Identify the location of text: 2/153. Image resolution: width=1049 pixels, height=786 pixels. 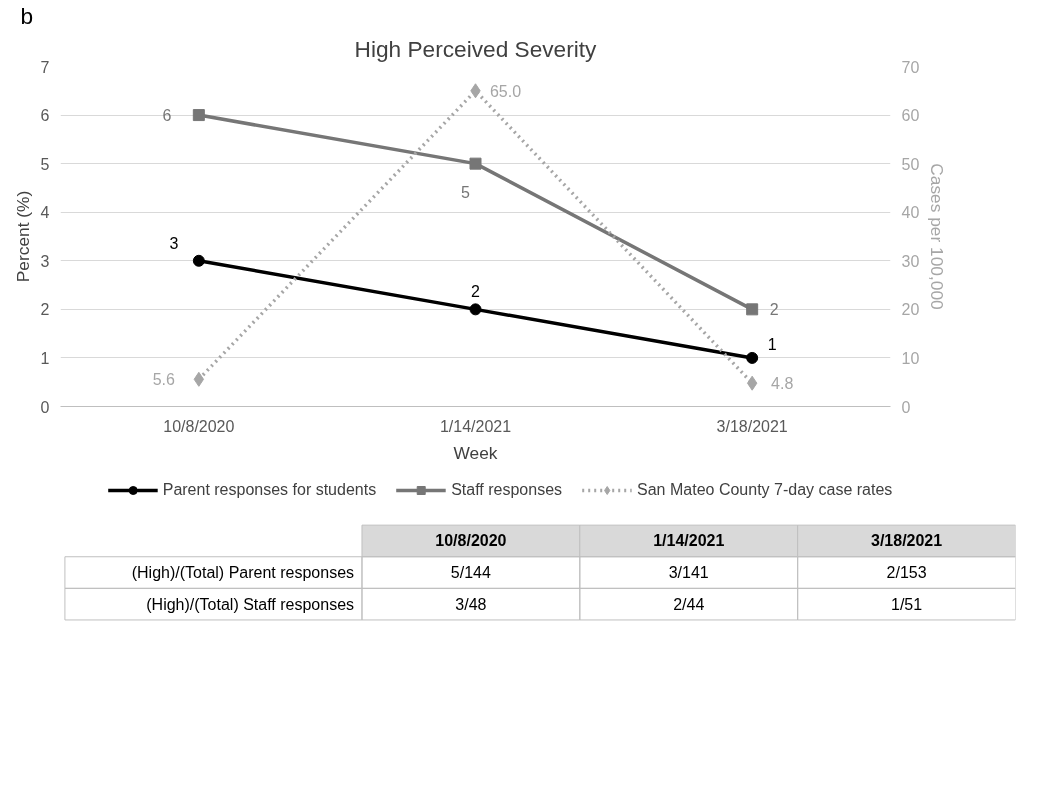
(906, 573).